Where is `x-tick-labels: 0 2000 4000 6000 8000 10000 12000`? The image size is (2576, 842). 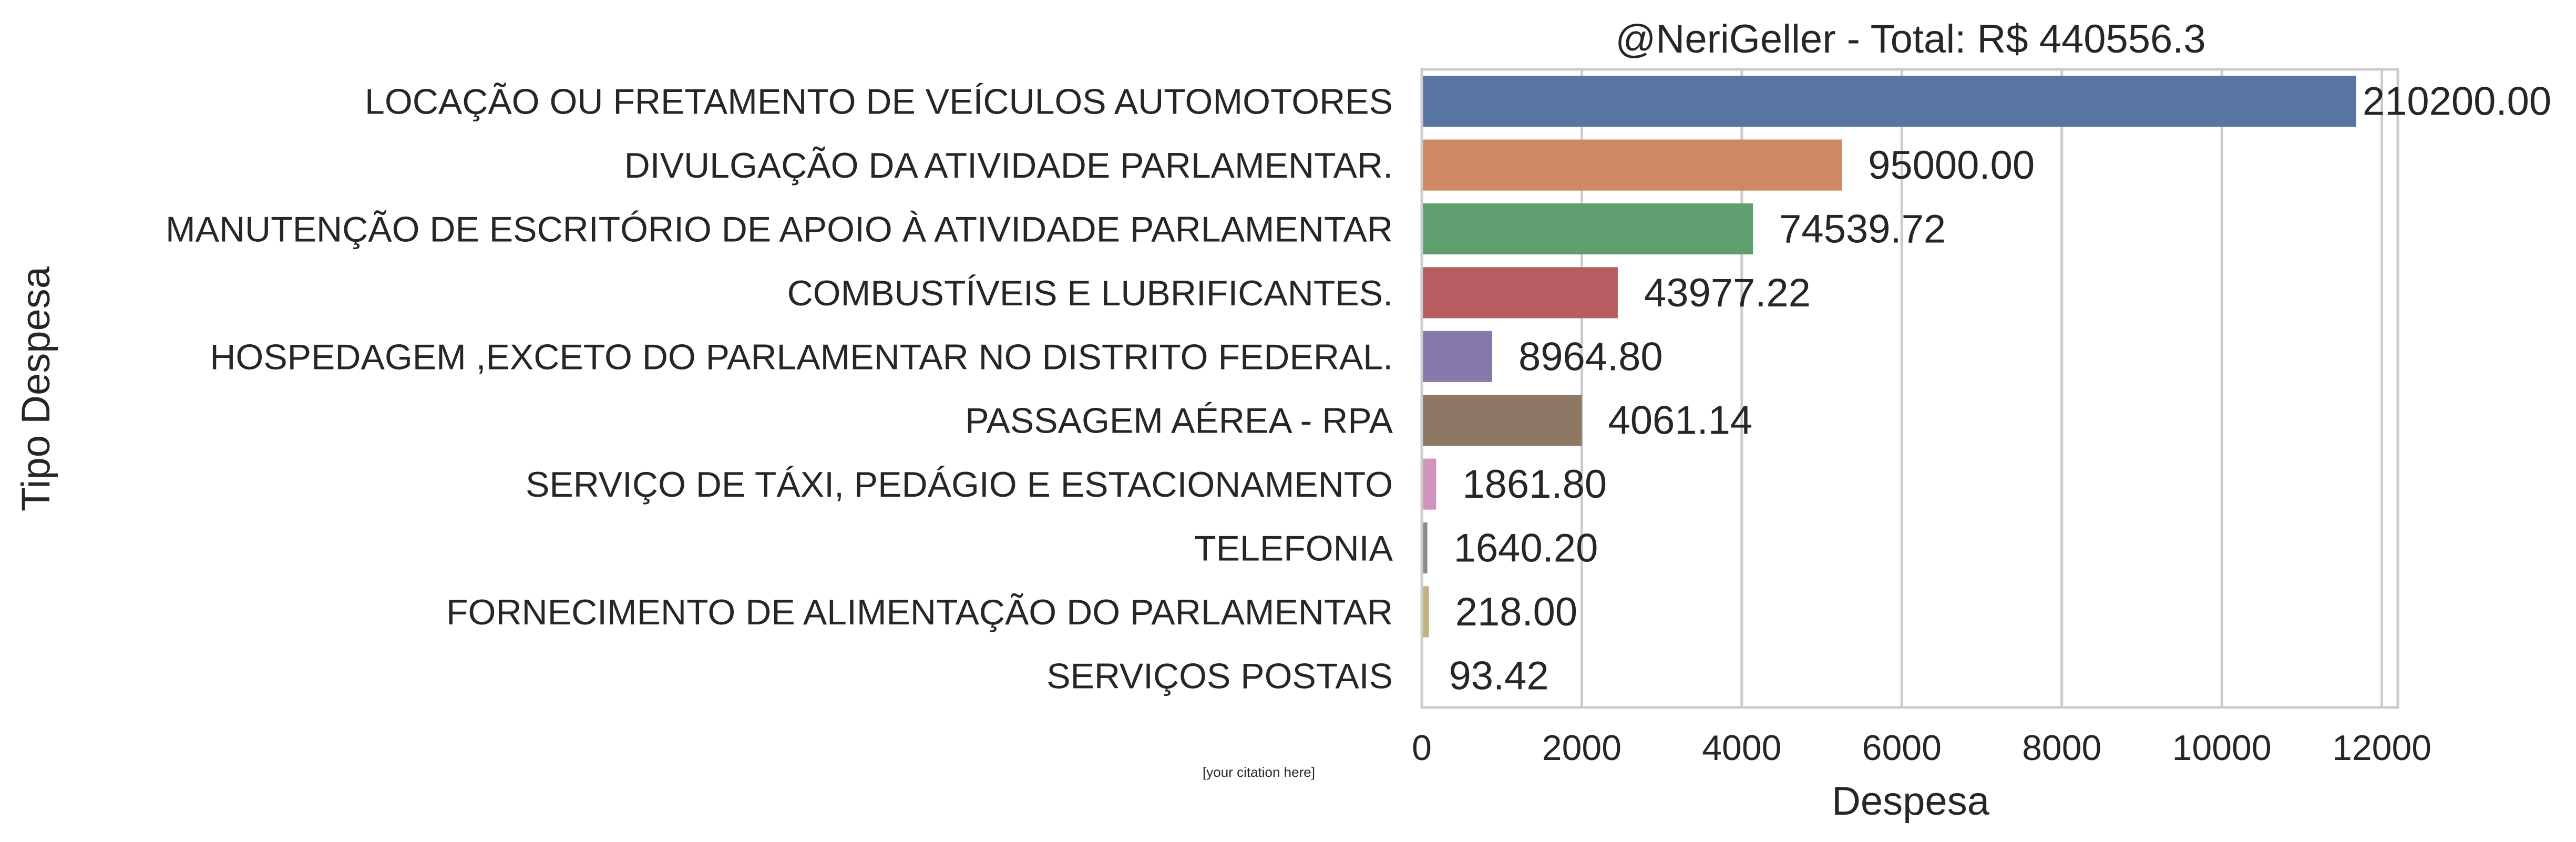
x-tick-labels: 0 2000 4000 6000 8000 10000 12000 is located at coordinates (1921, 748).